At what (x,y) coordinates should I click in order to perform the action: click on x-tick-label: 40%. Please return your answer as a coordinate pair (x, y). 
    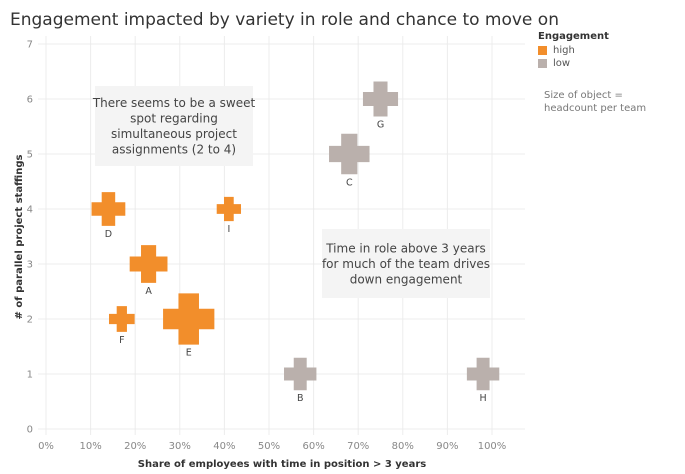
    Looking at the image, I should click on (224, 446).